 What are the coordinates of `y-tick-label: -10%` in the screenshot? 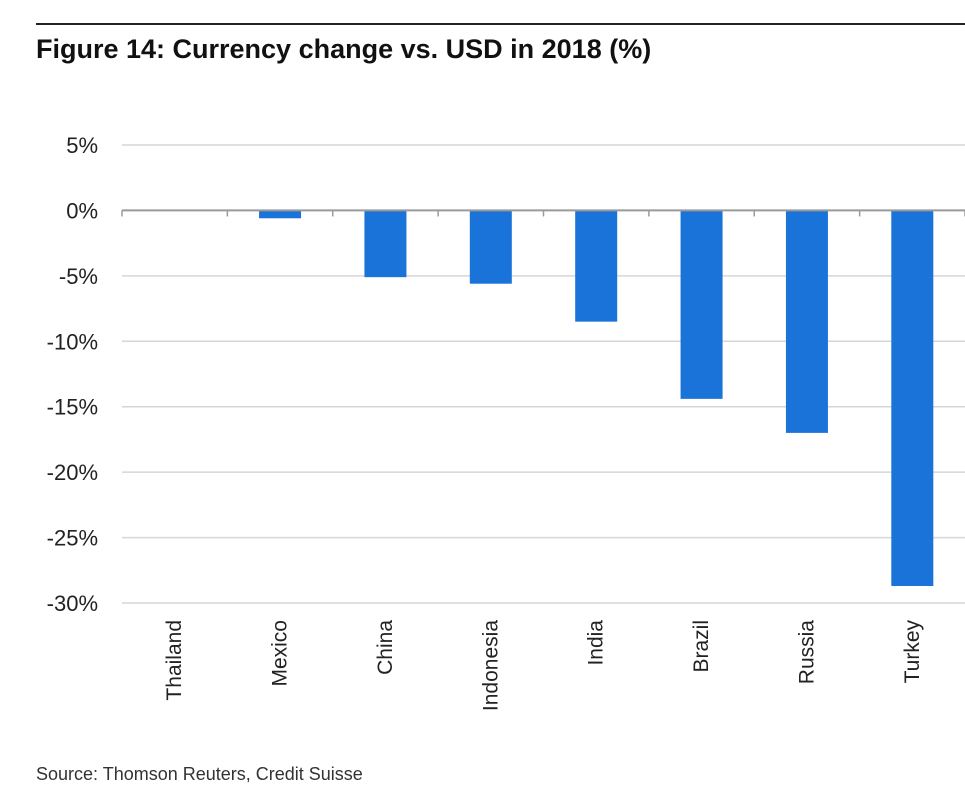 It's located at (72, 341).